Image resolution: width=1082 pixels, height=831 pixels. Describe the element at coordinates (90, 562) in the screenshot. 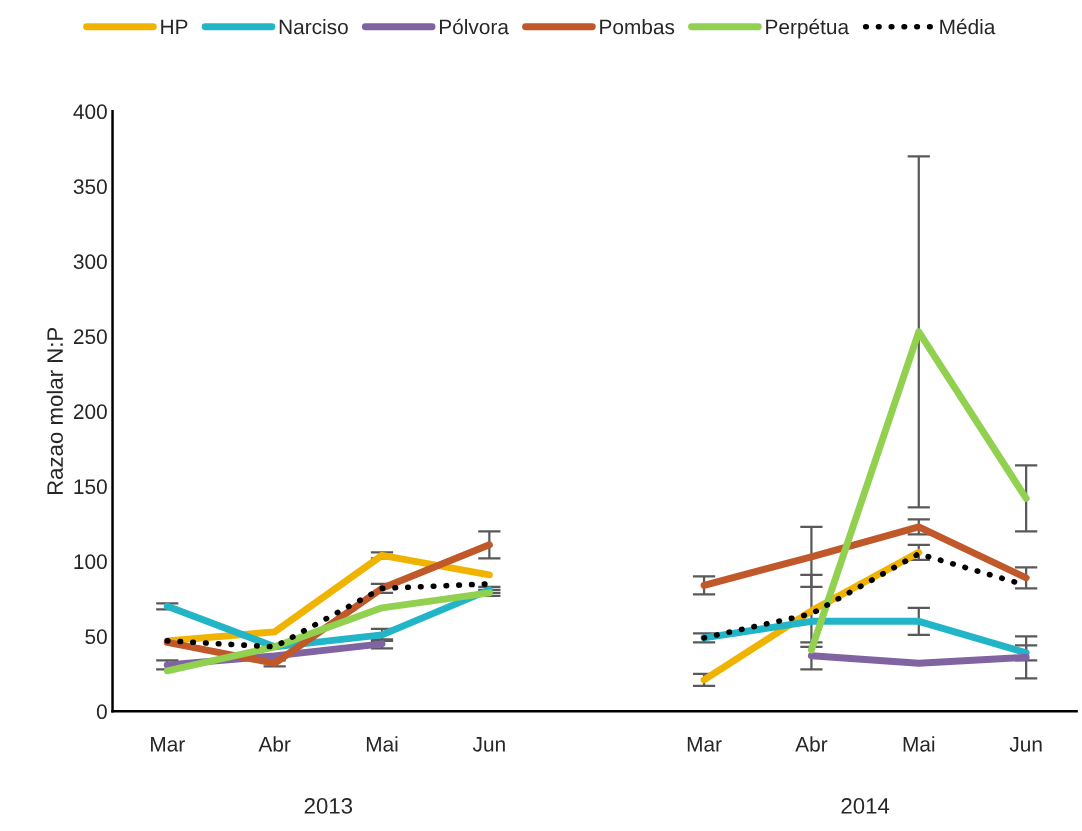

I see `y-tick-label: 100` at that location.